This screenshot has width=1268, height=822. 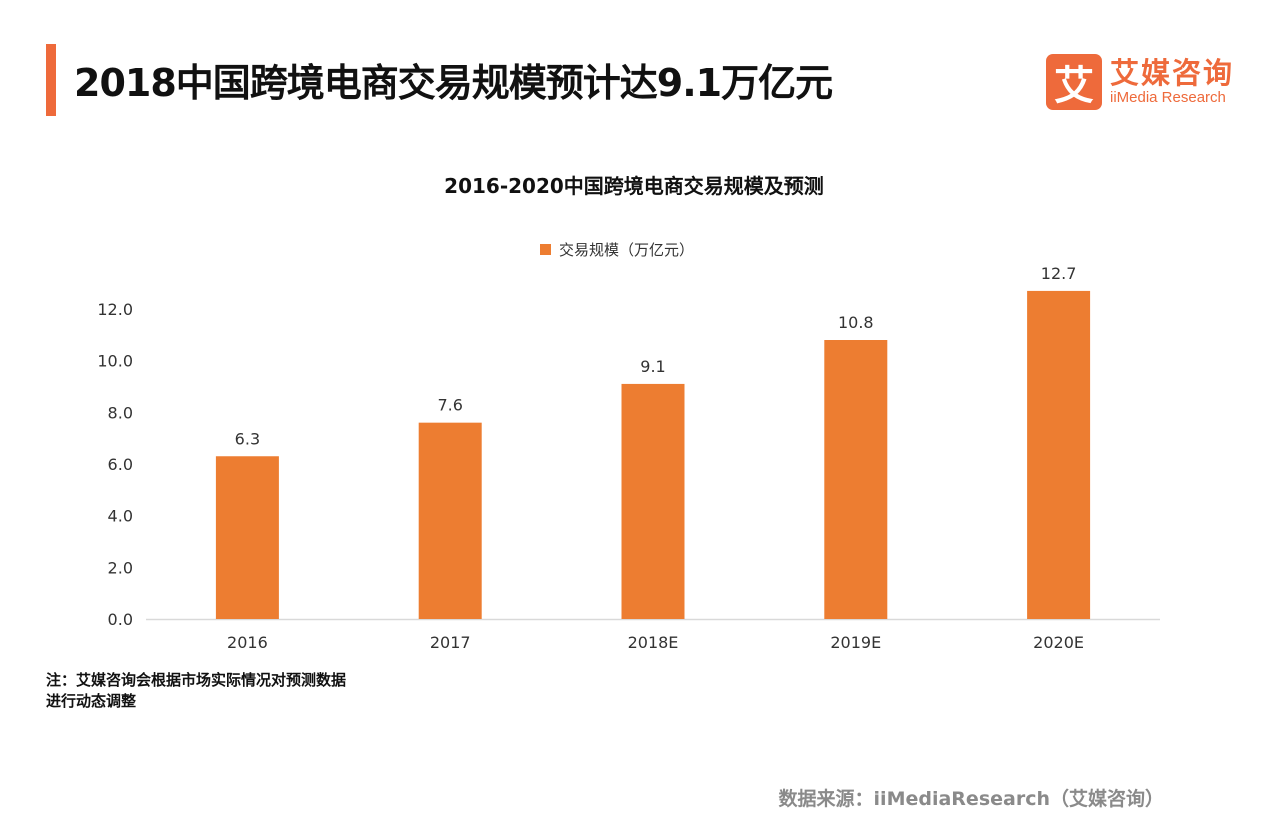 I want to click on legend-swatch, so click(x=545, y=249).